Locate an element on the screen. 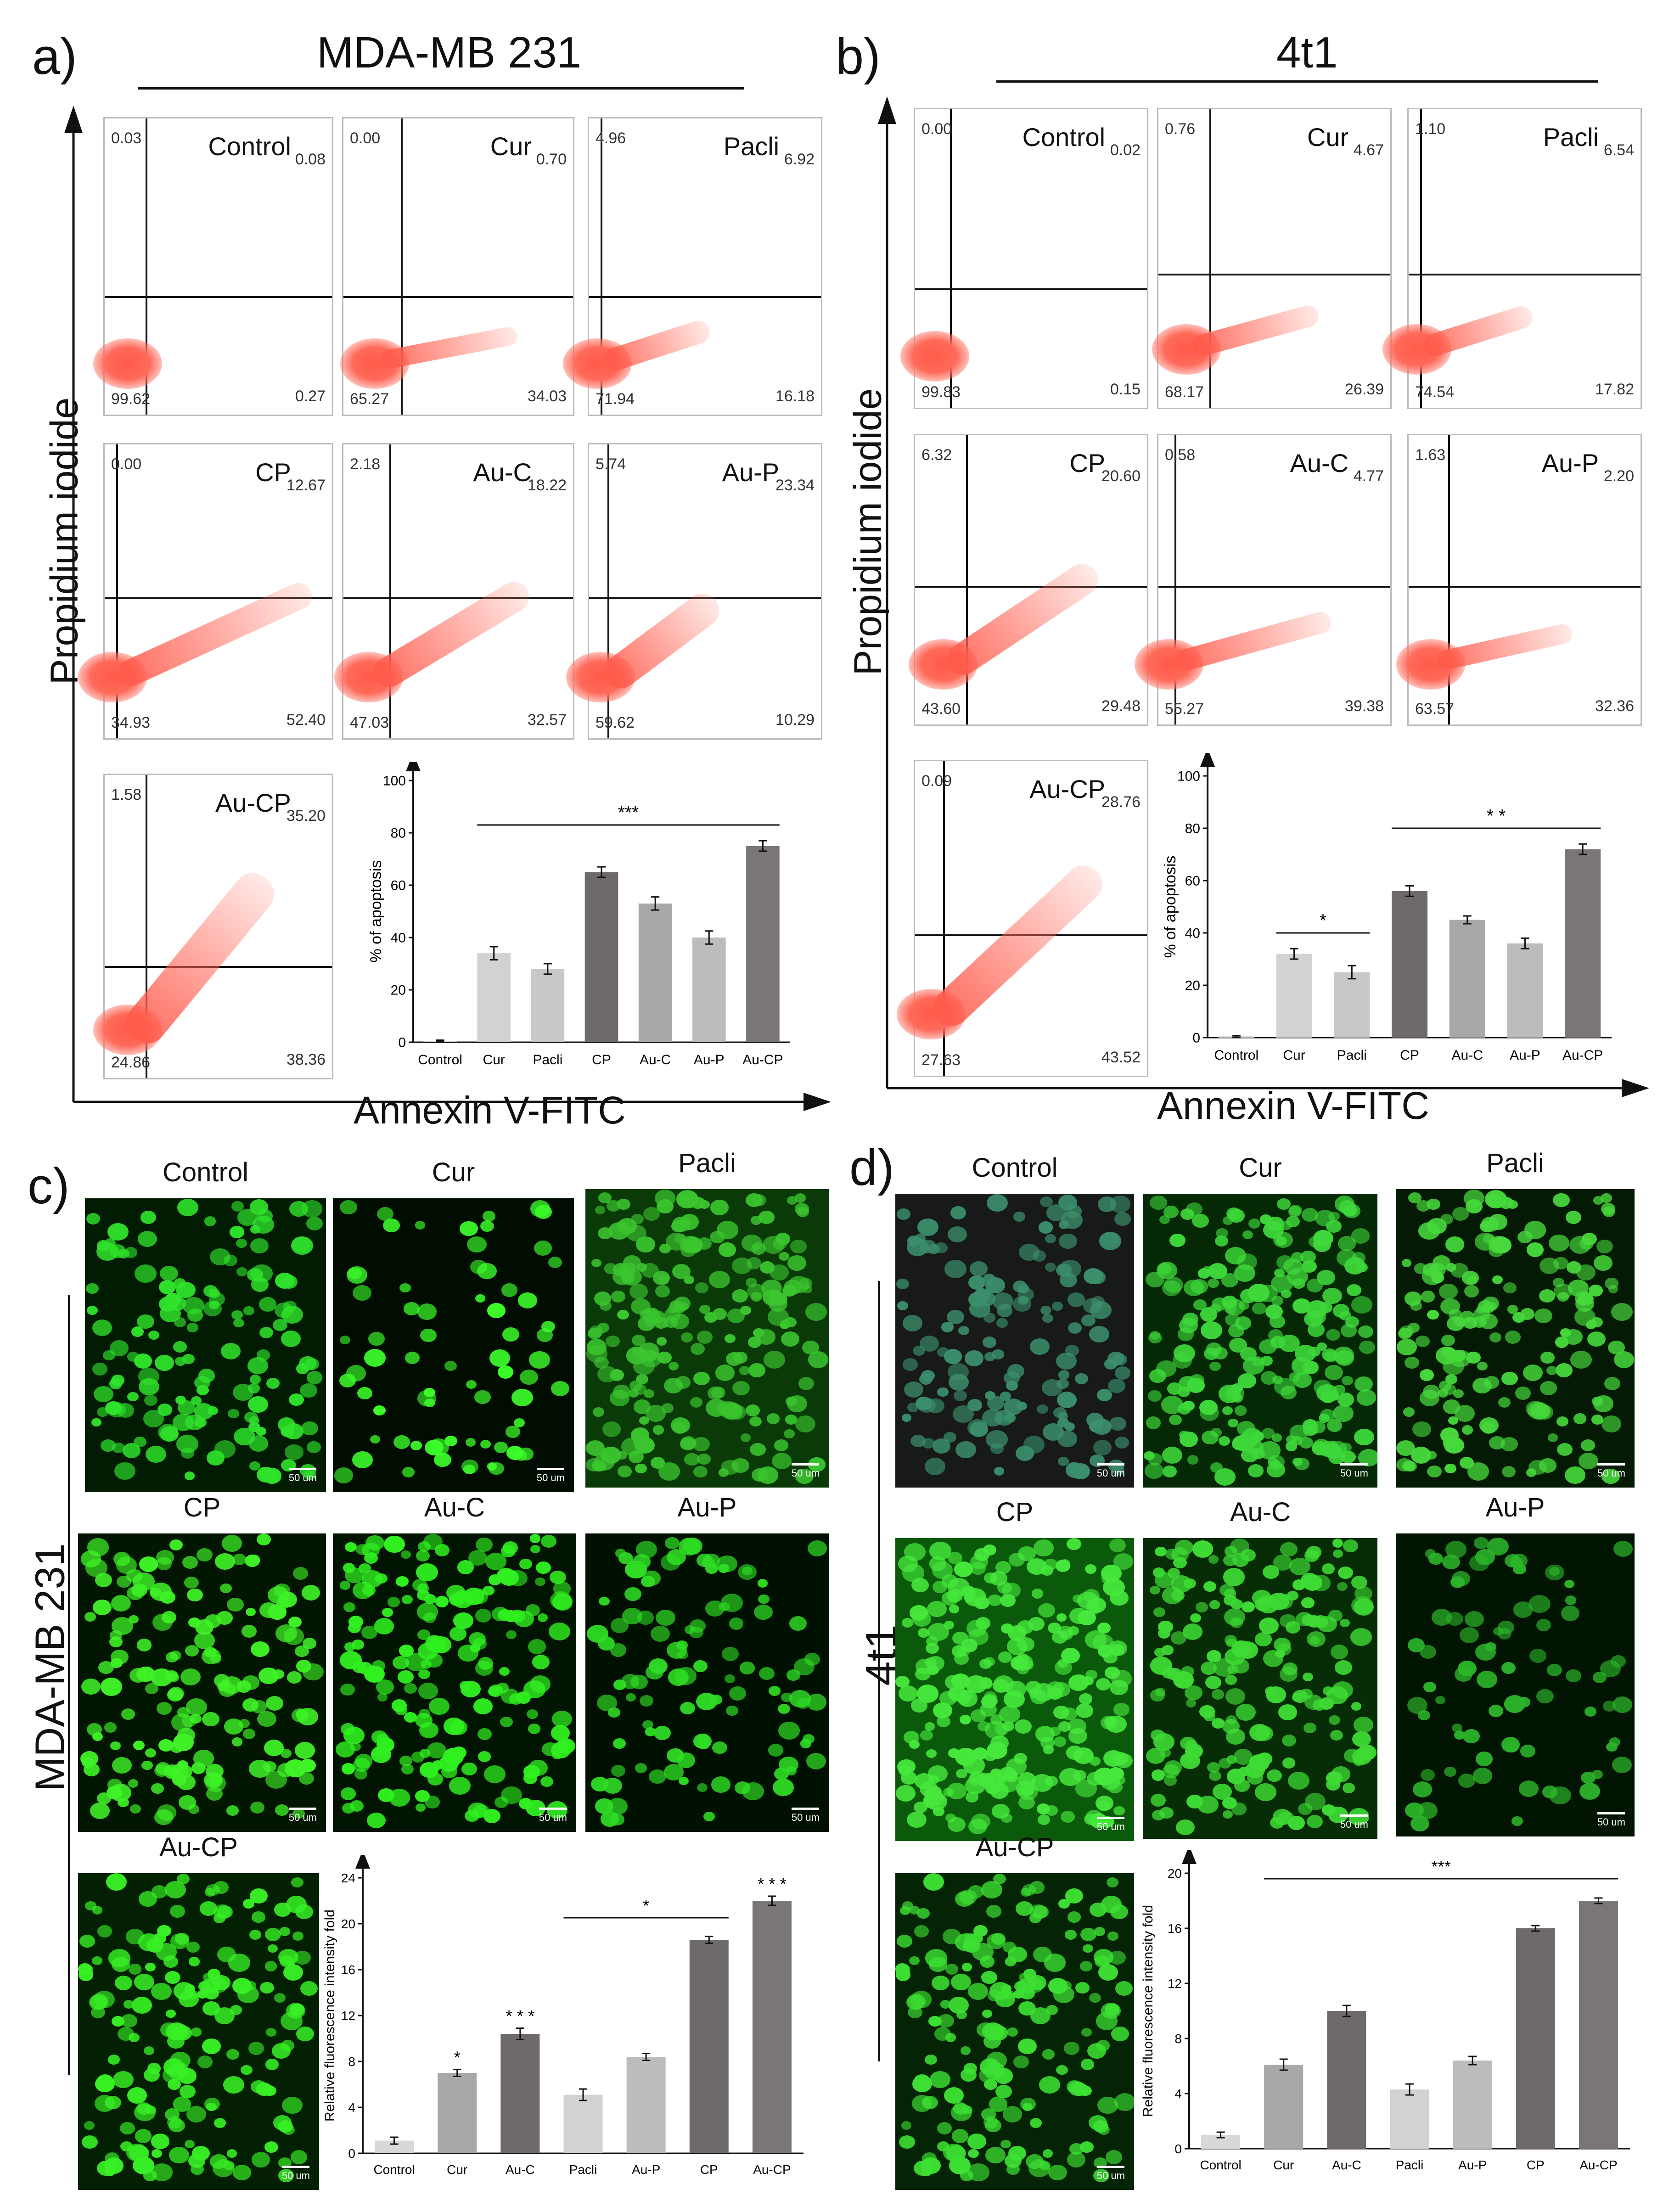 Image resolution: width=1680 pixels, height=2207 pixels. quadrant-lr-value: 34.03 is located at coordinates (547, 396).